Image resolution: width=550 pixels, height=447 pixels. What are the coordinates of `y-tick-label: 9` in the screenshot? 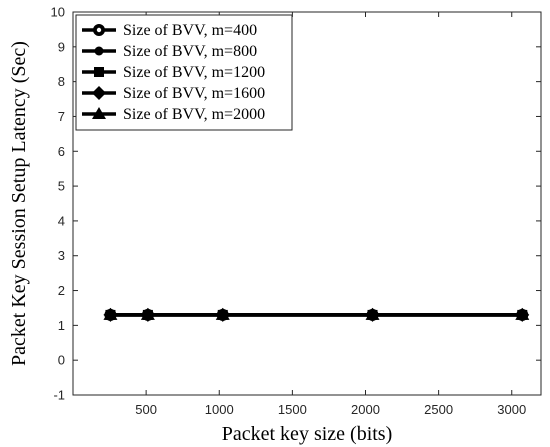 It's located at (61, 46).